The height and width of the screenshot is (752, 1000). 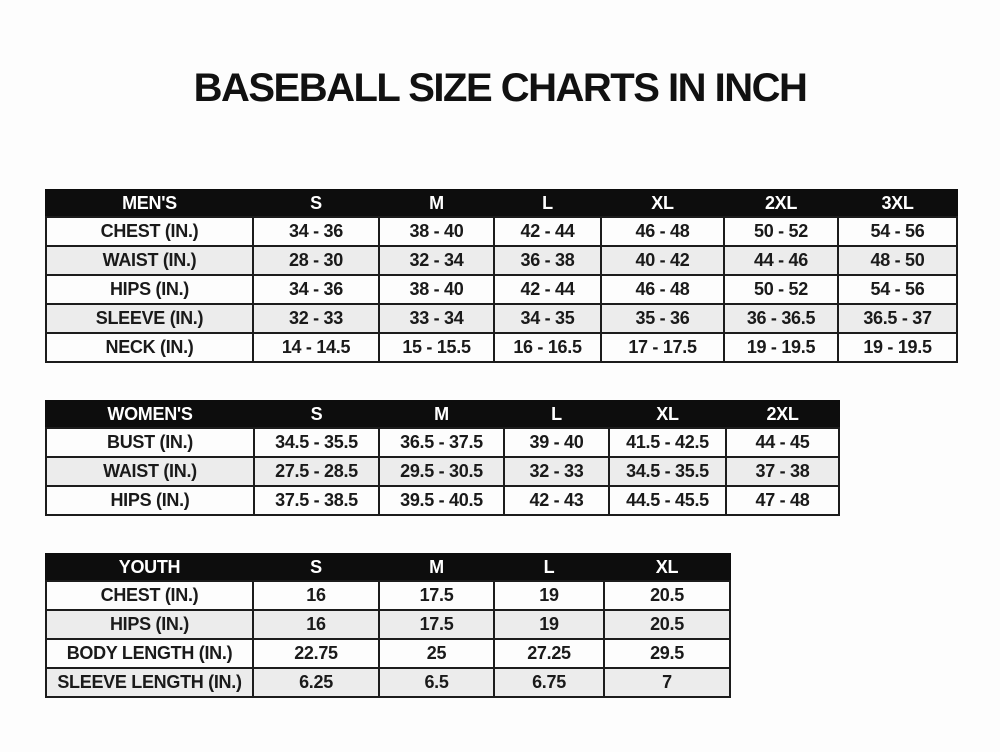 What do you see at coordinates (667, 442) in the screenshot?
I see `value-cell: 41.5 - 42.5` at bounding box center [667, 442].